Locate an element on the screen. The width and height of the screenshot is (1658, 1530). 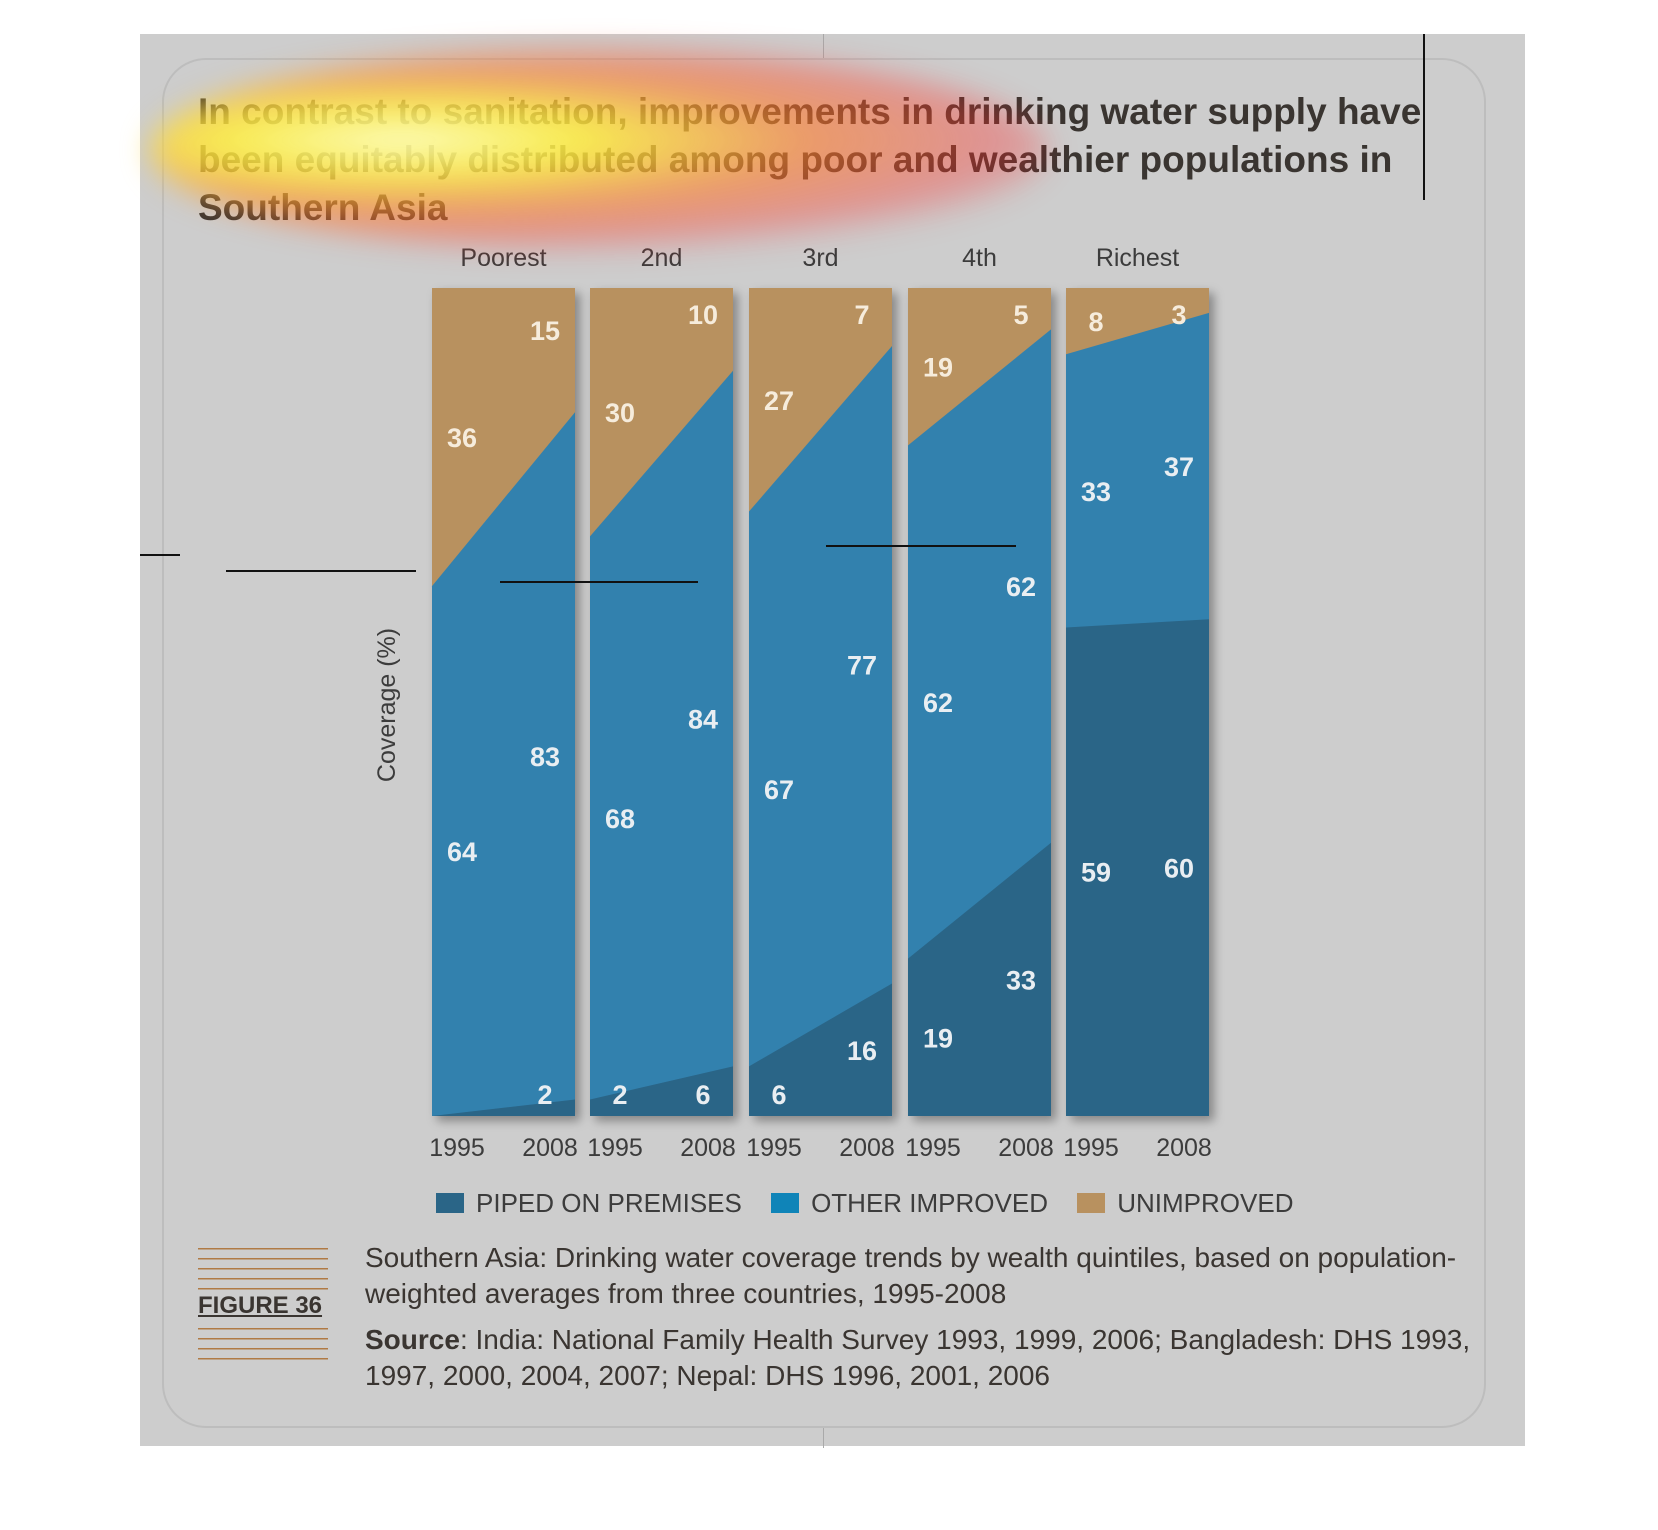
value-label-piped: 59 is located at coordinates (1096, 873).